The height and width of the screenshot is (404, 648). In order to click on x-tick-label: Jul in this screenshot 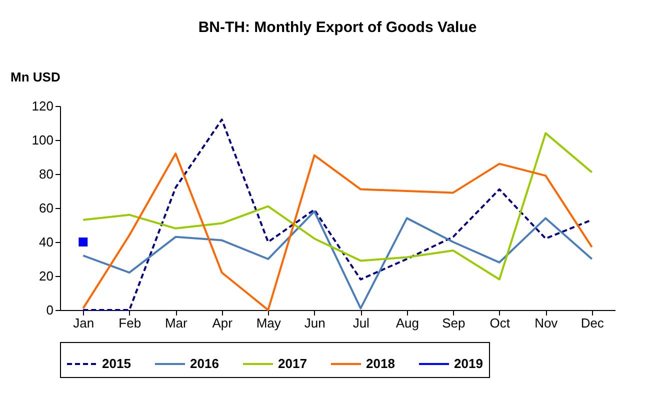, I will do `click(361, 323)`.